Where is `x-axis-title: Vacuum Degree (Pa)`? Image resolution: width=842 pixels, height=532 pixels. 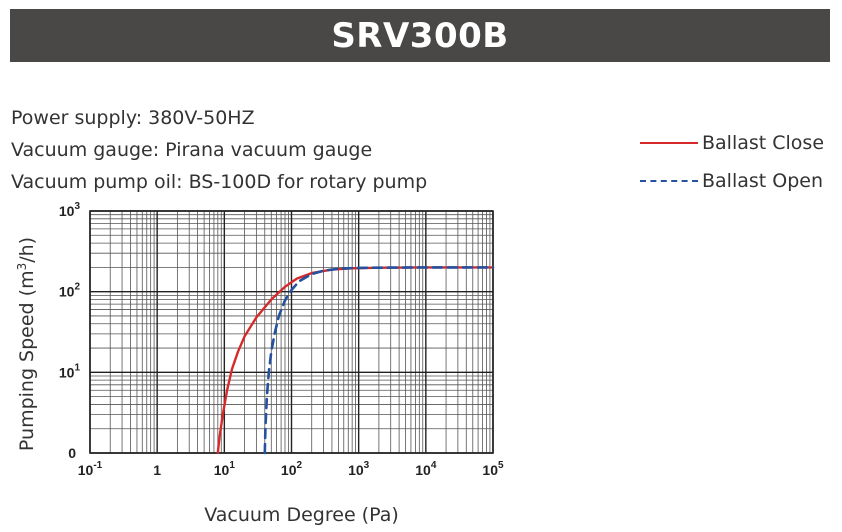 x-axis-title: Vacuum Degree (Pa) is located at coordinates (301, 515).